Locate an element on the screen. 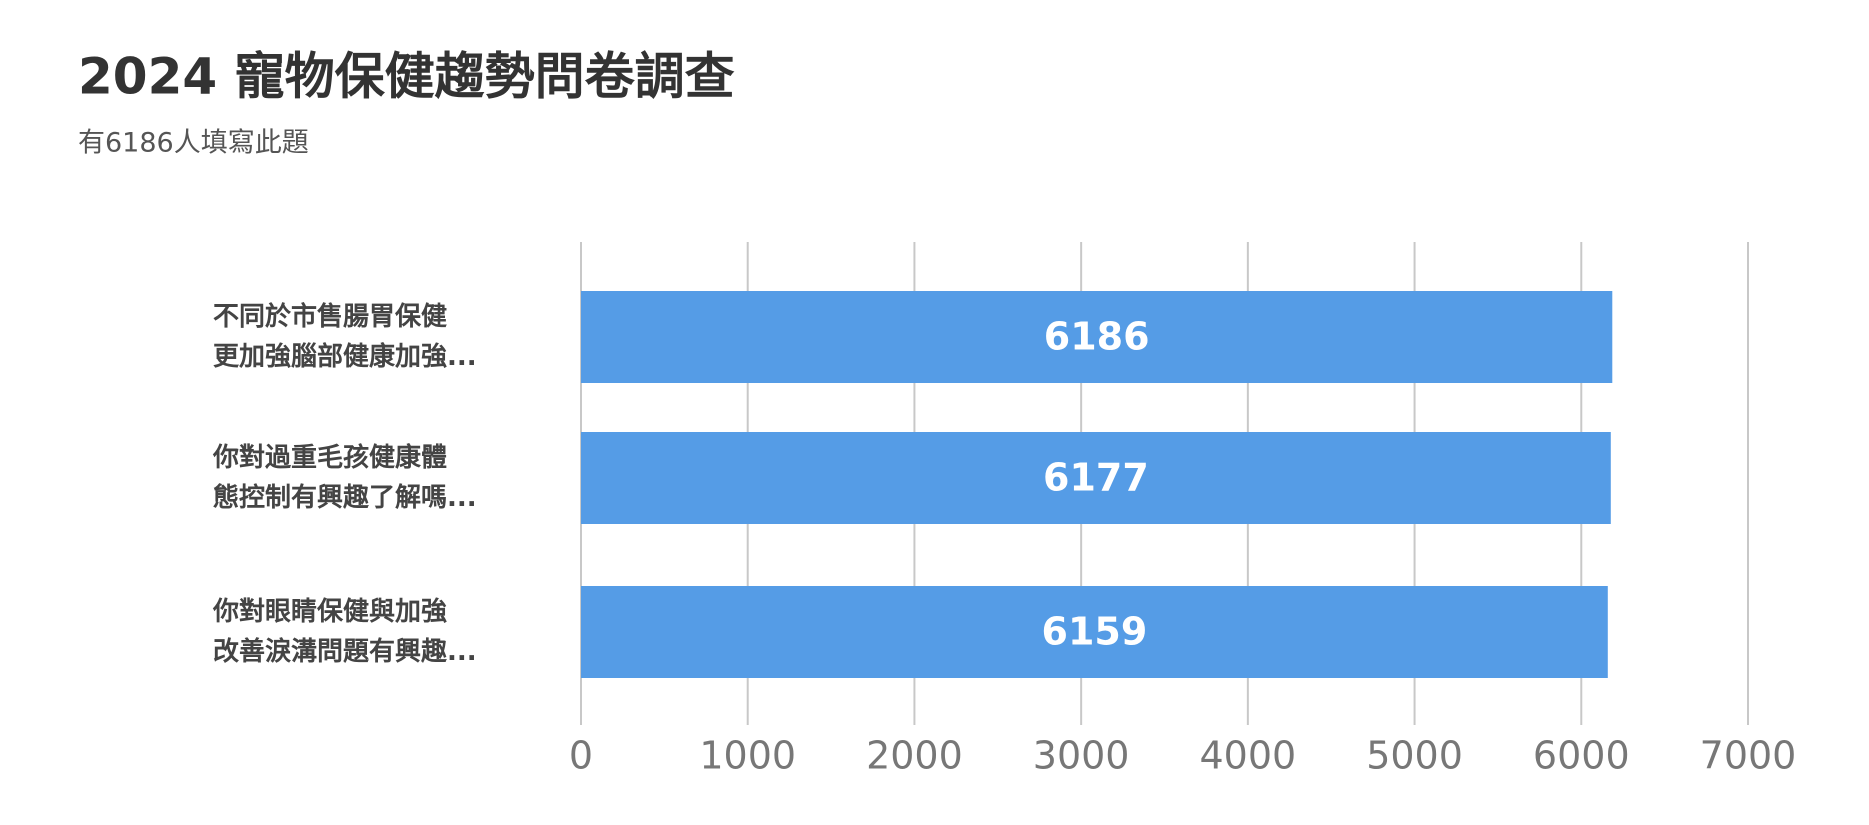  chart-title: 2024 寵物保健趨勢問卷調查 is located at coordinates (406, 77).